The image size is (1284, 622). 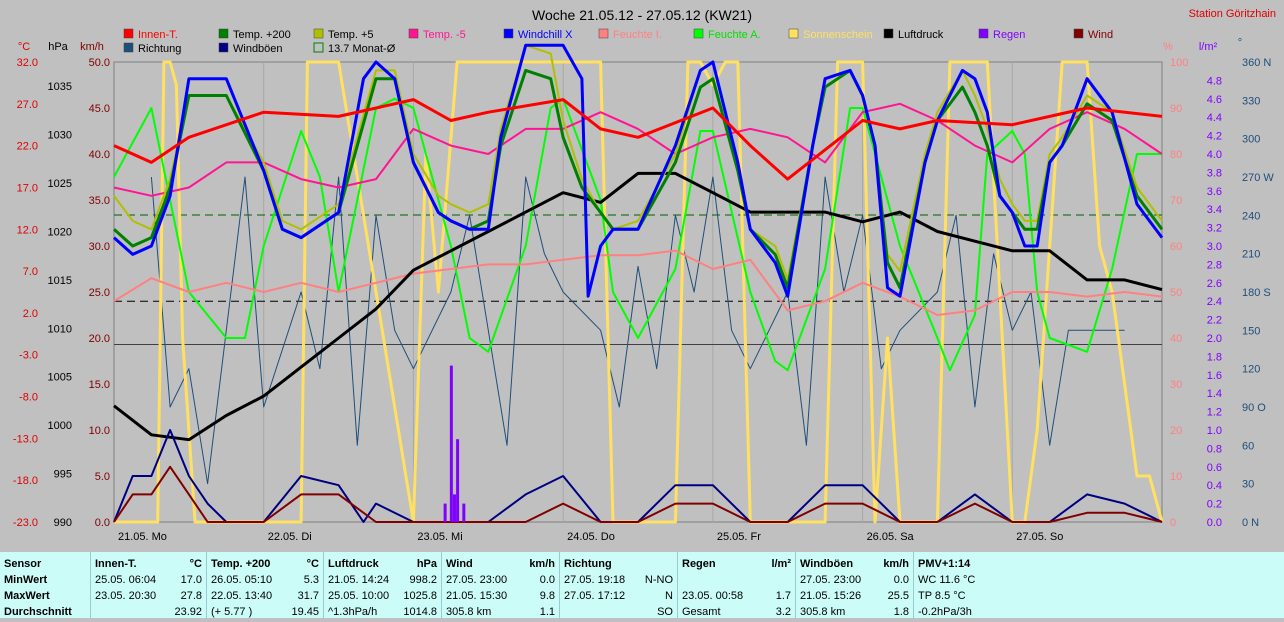 What do you see at coordinates (63, 475) in the screenshot?
I see `press-tick-label: 995` at bounding box center [63, 475].